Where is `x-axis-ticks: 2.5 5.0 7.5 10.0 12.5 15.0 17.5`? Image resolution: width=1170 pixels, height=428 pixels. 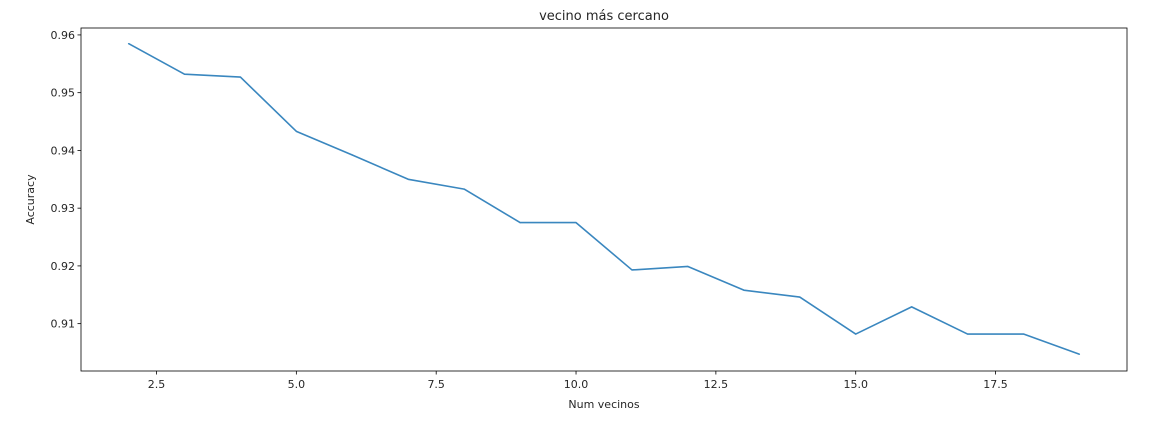
x-axis-ticks: 2.5 5.0 7.5 10.0 12.5 15.0 17.5 is located at coordinates (578, 381).